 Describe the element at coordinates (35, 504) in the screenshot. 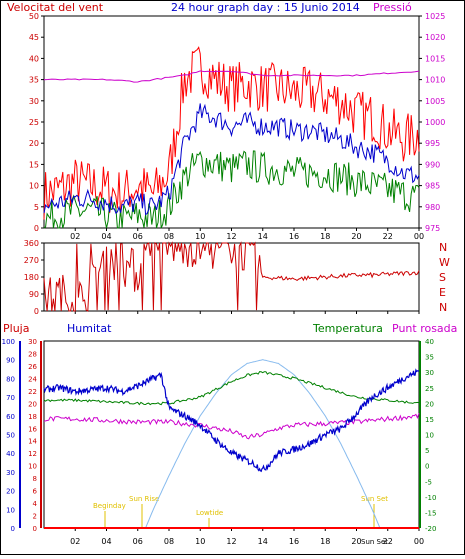

I see `rain-y-tick-label: 4` at that location.